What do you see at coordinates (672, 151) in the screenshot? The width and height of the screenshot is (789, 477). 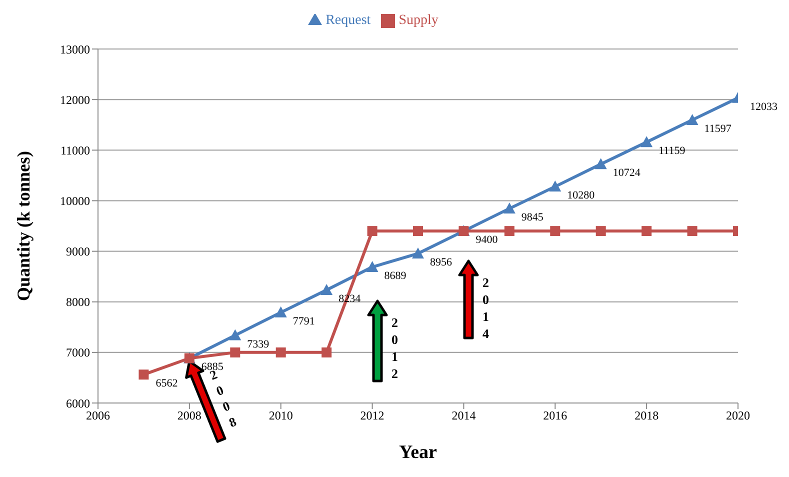 I see `data-label: 11159` at bounding box center [672, 151].